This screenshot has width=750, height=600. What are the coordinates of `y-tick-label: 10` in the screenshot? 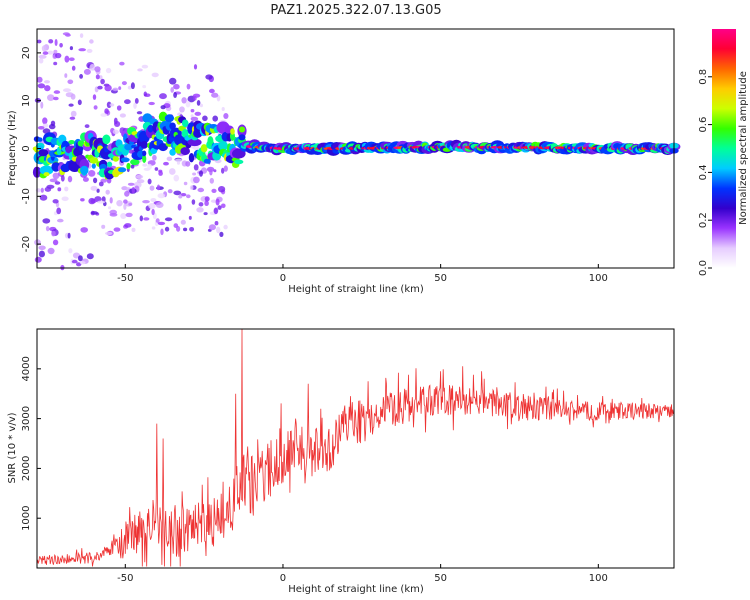 It's located at (26, 100).